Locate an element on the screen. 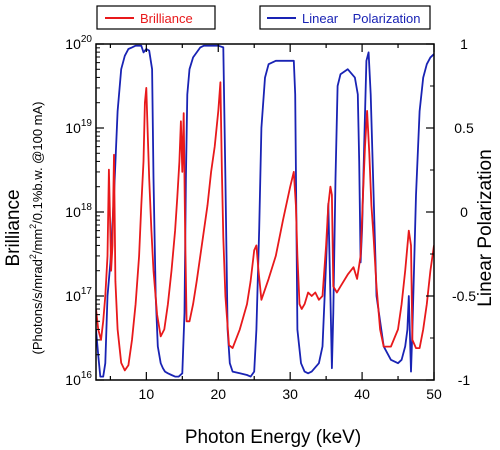 This screenshot has width=500, height=450. y-tick-label: 1016 is located at coordinates (78, 379).